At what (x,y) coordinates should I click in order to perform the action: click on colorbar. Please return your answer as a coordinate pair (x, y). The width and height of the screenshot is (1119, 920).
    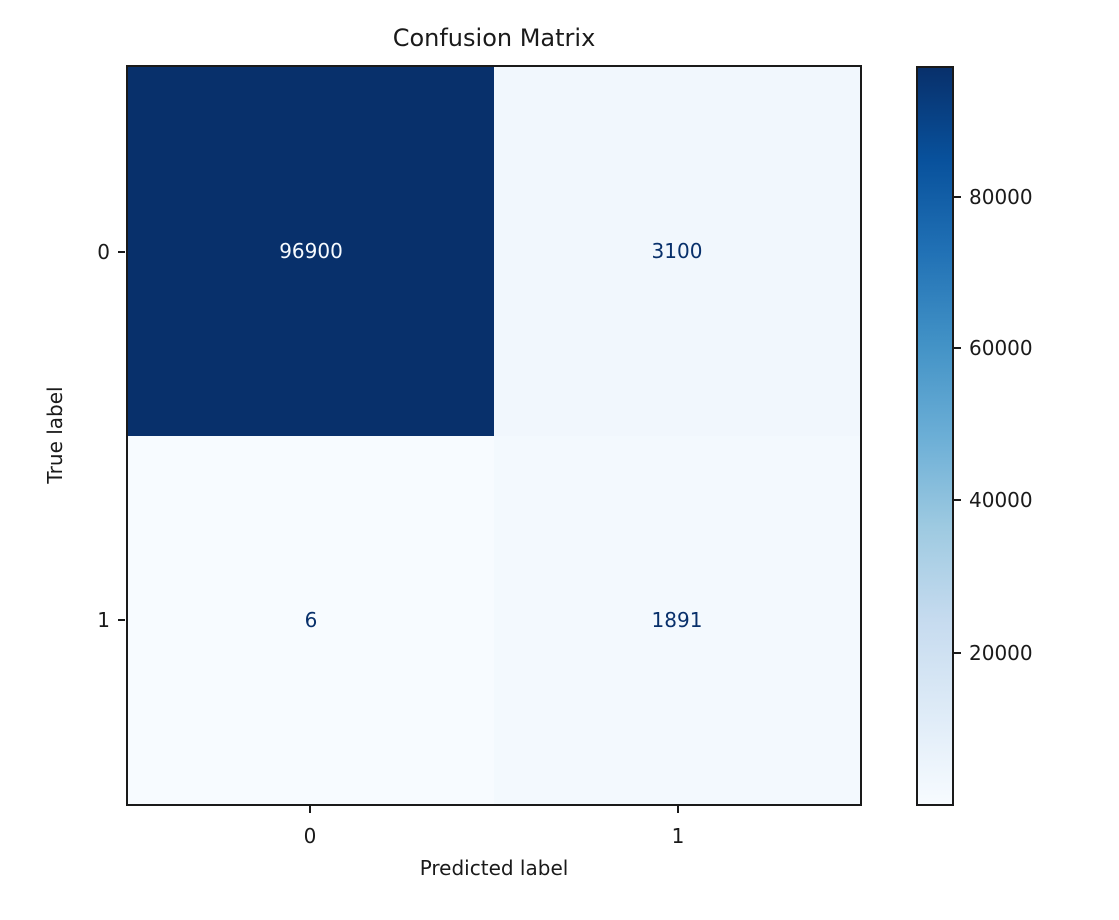
    Looking at the image, I should click on (935, 436).